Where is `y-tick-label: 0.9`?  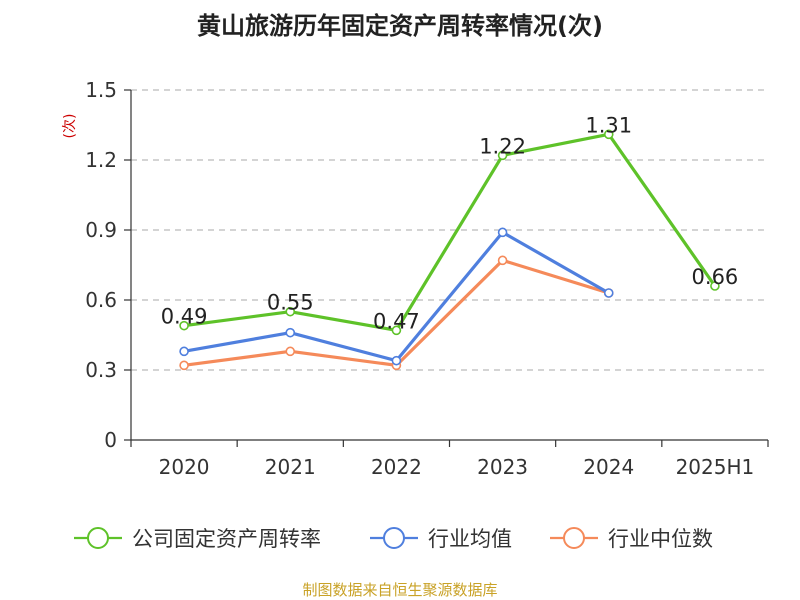
y-tick-label: 0.9 is located at coordinates (101, 230).